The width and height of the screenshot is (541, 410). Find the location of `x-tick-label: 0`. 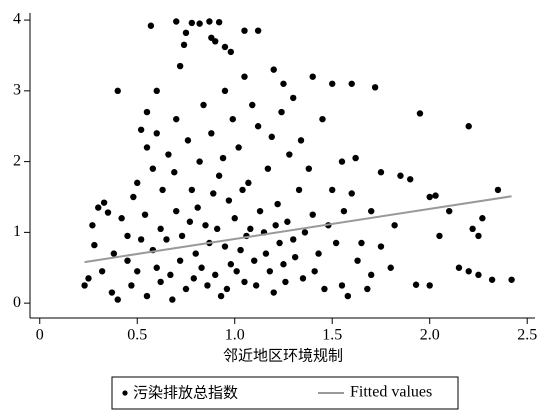

x-tick-label: 0 is located at coordinates (40, 335).